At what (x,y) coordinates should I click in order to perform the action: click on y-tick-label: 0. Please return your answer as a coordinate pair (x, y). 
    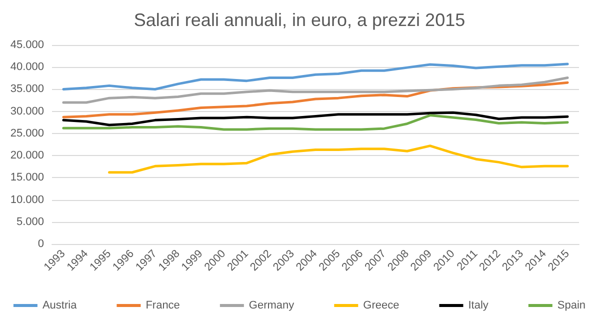
    Looking at the image, I should click on (41, 244).